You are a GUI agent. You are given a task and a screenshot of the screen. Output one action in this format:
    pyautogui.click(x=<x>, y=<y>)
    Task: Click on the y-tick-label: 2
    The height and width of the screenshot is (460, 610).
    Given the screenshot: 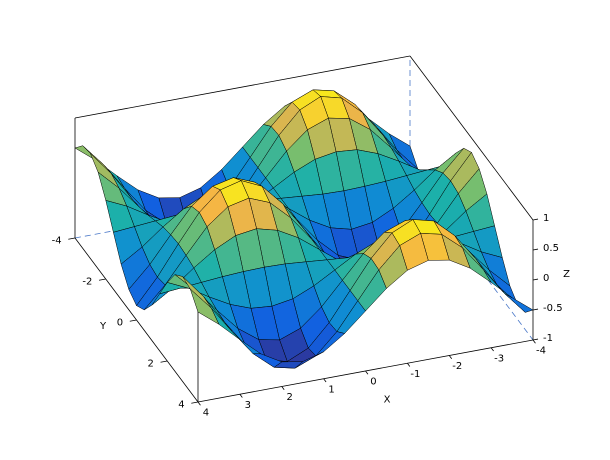 What is the action you would take?
    pyautogui.click(x=150, y=363)
    